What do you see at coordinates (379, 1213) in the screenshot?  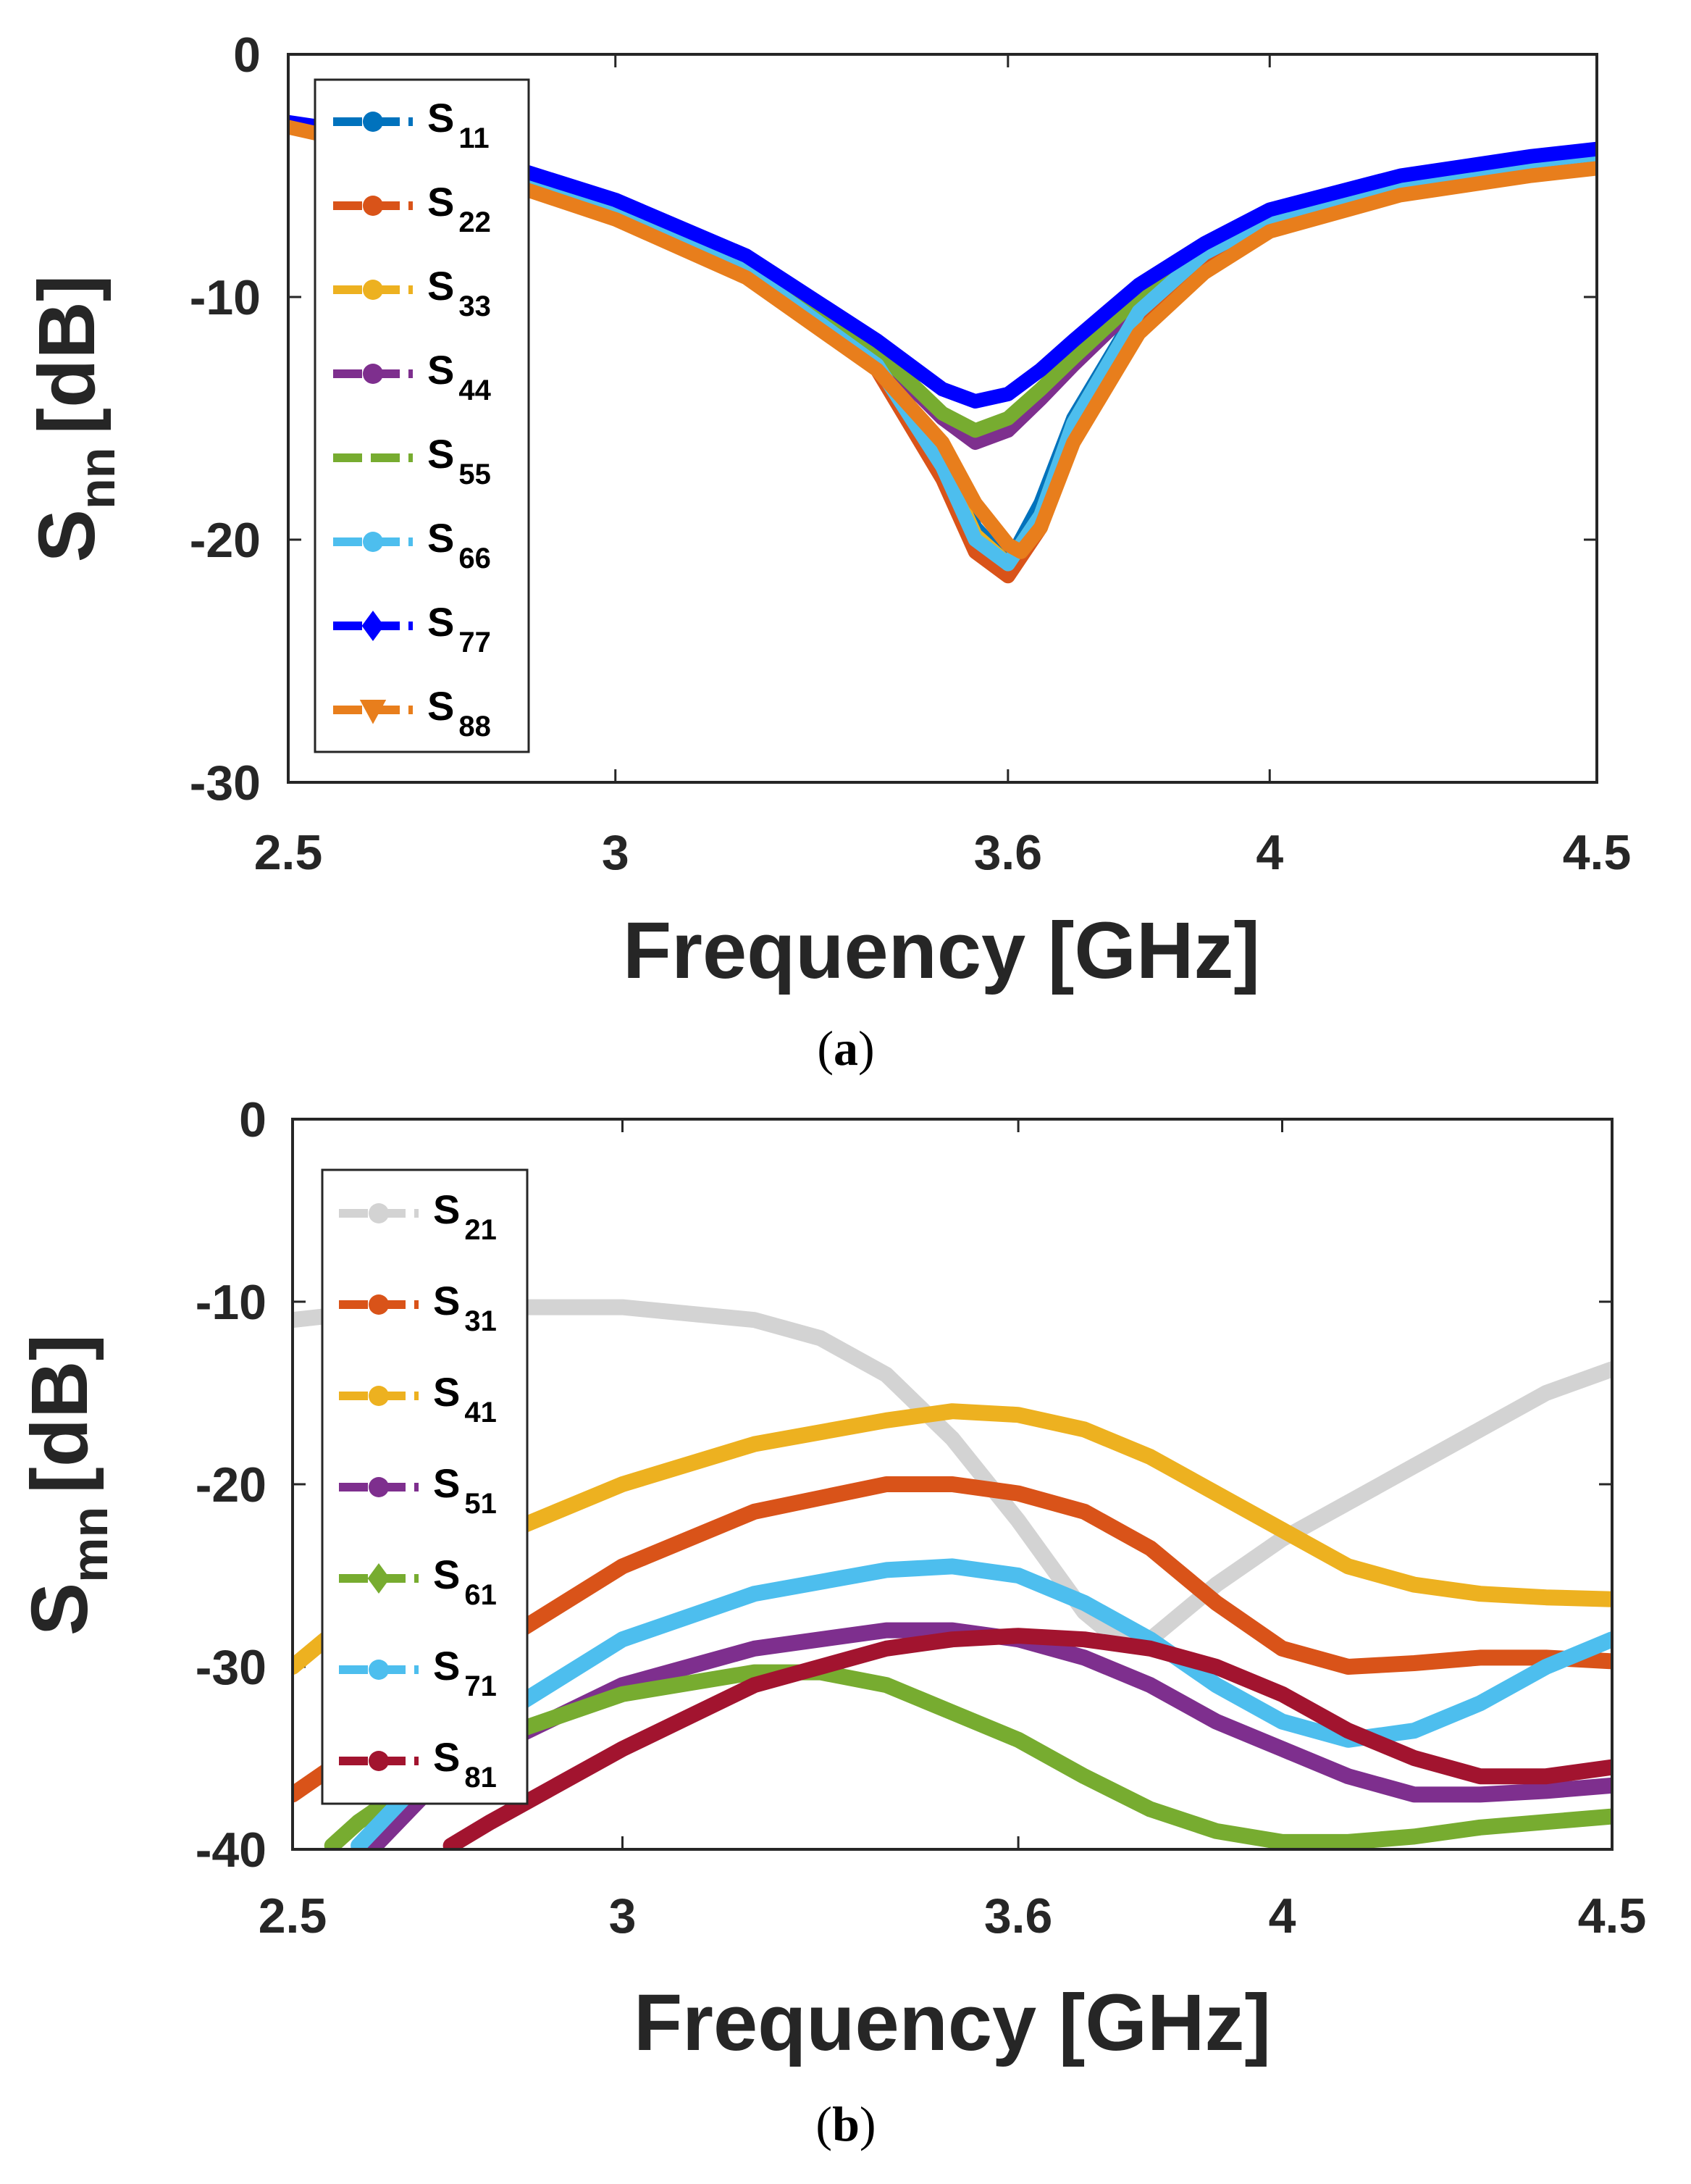 I see `legend-marker-s21` at bounding box center [379, 1213].